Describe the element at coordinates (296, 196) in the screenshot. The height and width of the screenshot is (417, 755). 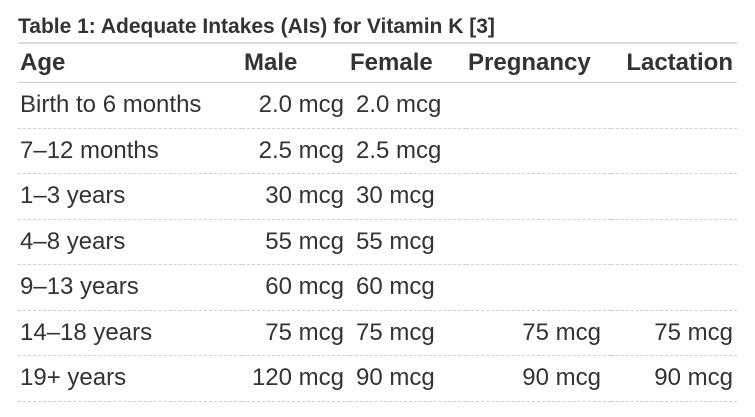
I see `cell-male: 30 mcg` at that location.